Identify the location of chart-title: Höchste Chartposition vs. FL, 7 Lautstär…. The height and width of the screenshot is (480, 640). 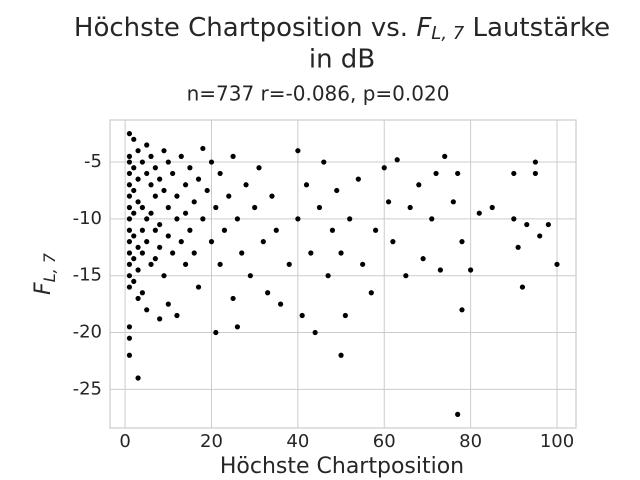
(342, 29).